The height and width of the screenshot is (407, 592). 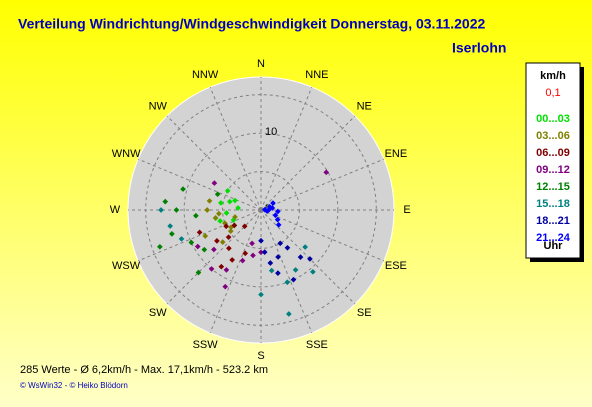 What do you see at coordinates (261, 64) in the screenshot?
I see `direction-label: N` at bounding box center [261, 64].